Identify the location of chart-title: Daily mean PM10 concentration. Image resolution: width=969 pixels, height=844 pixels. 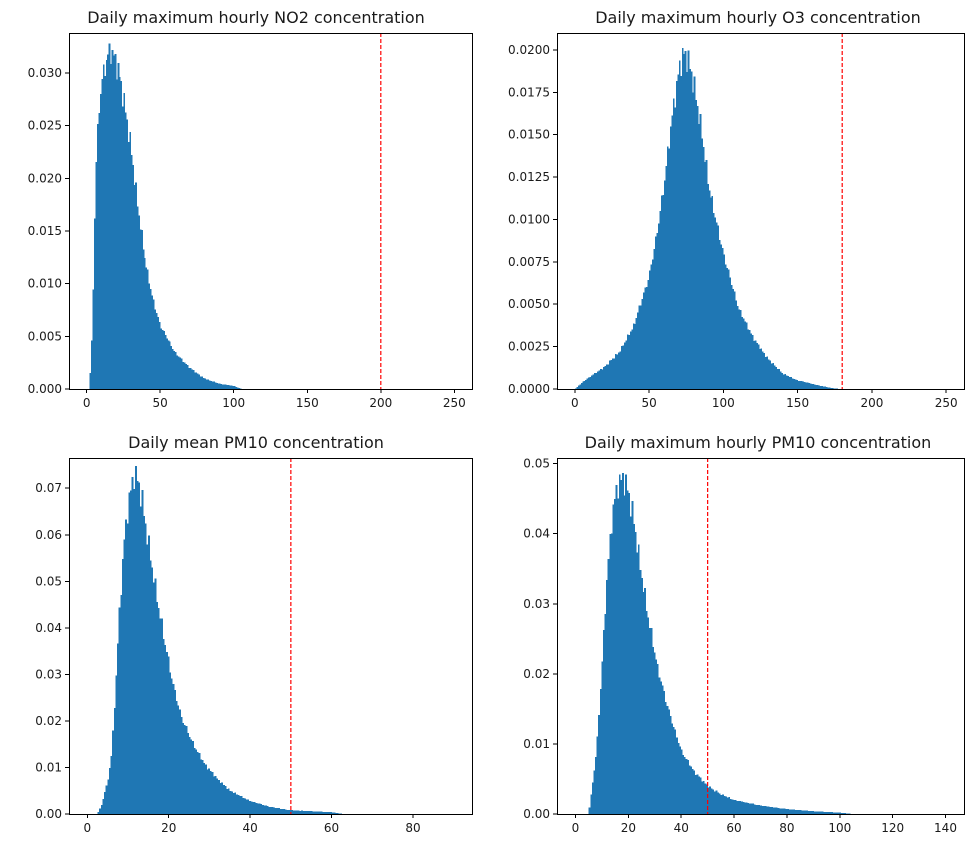
(256, 442).